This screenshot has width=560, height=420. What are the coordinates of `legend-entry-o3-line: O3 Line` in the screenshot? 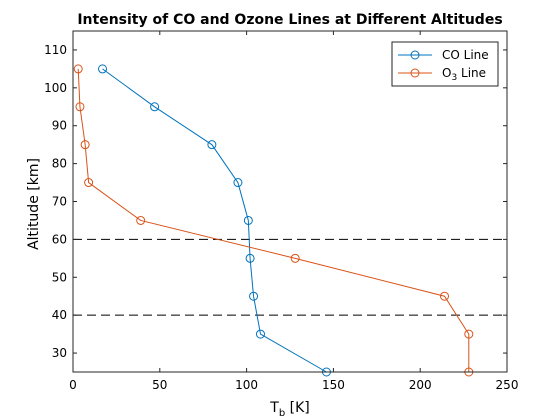 It's located at (442, 74).